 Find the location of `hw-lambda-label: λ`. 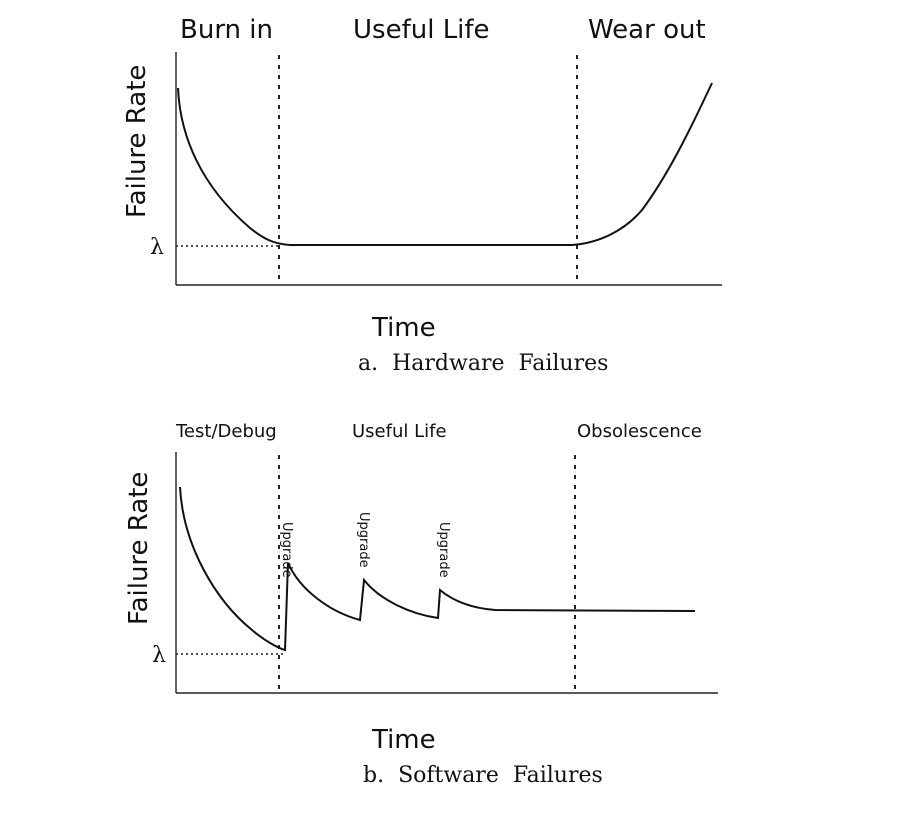

hw-lambda-label: λ is located at coordinates (157, 247).